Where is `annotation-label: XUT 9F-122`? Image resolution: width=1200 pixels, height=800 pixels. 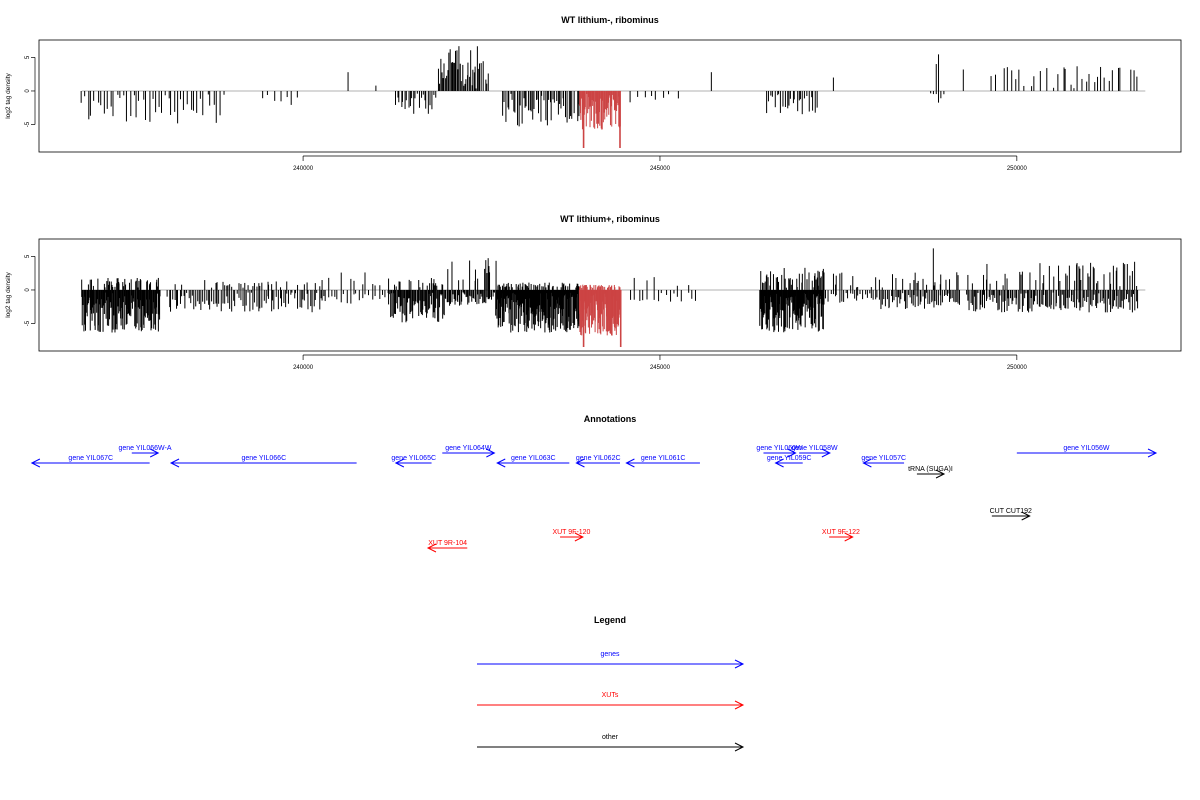 annotation-label: XUT 9F-122 is located at coordinates (841, 532).